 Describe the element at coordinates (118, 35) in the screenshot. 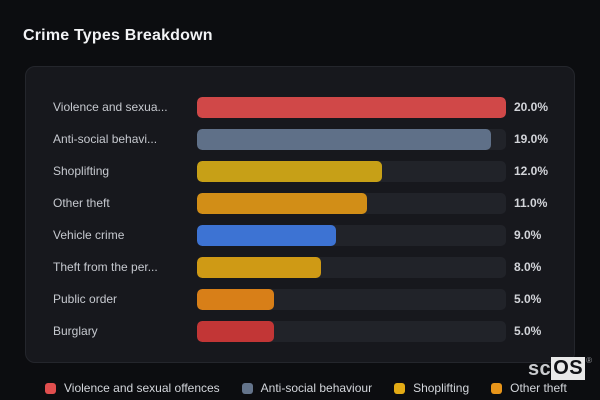

I see `page-title: Crime Types Breakdown` at that location.